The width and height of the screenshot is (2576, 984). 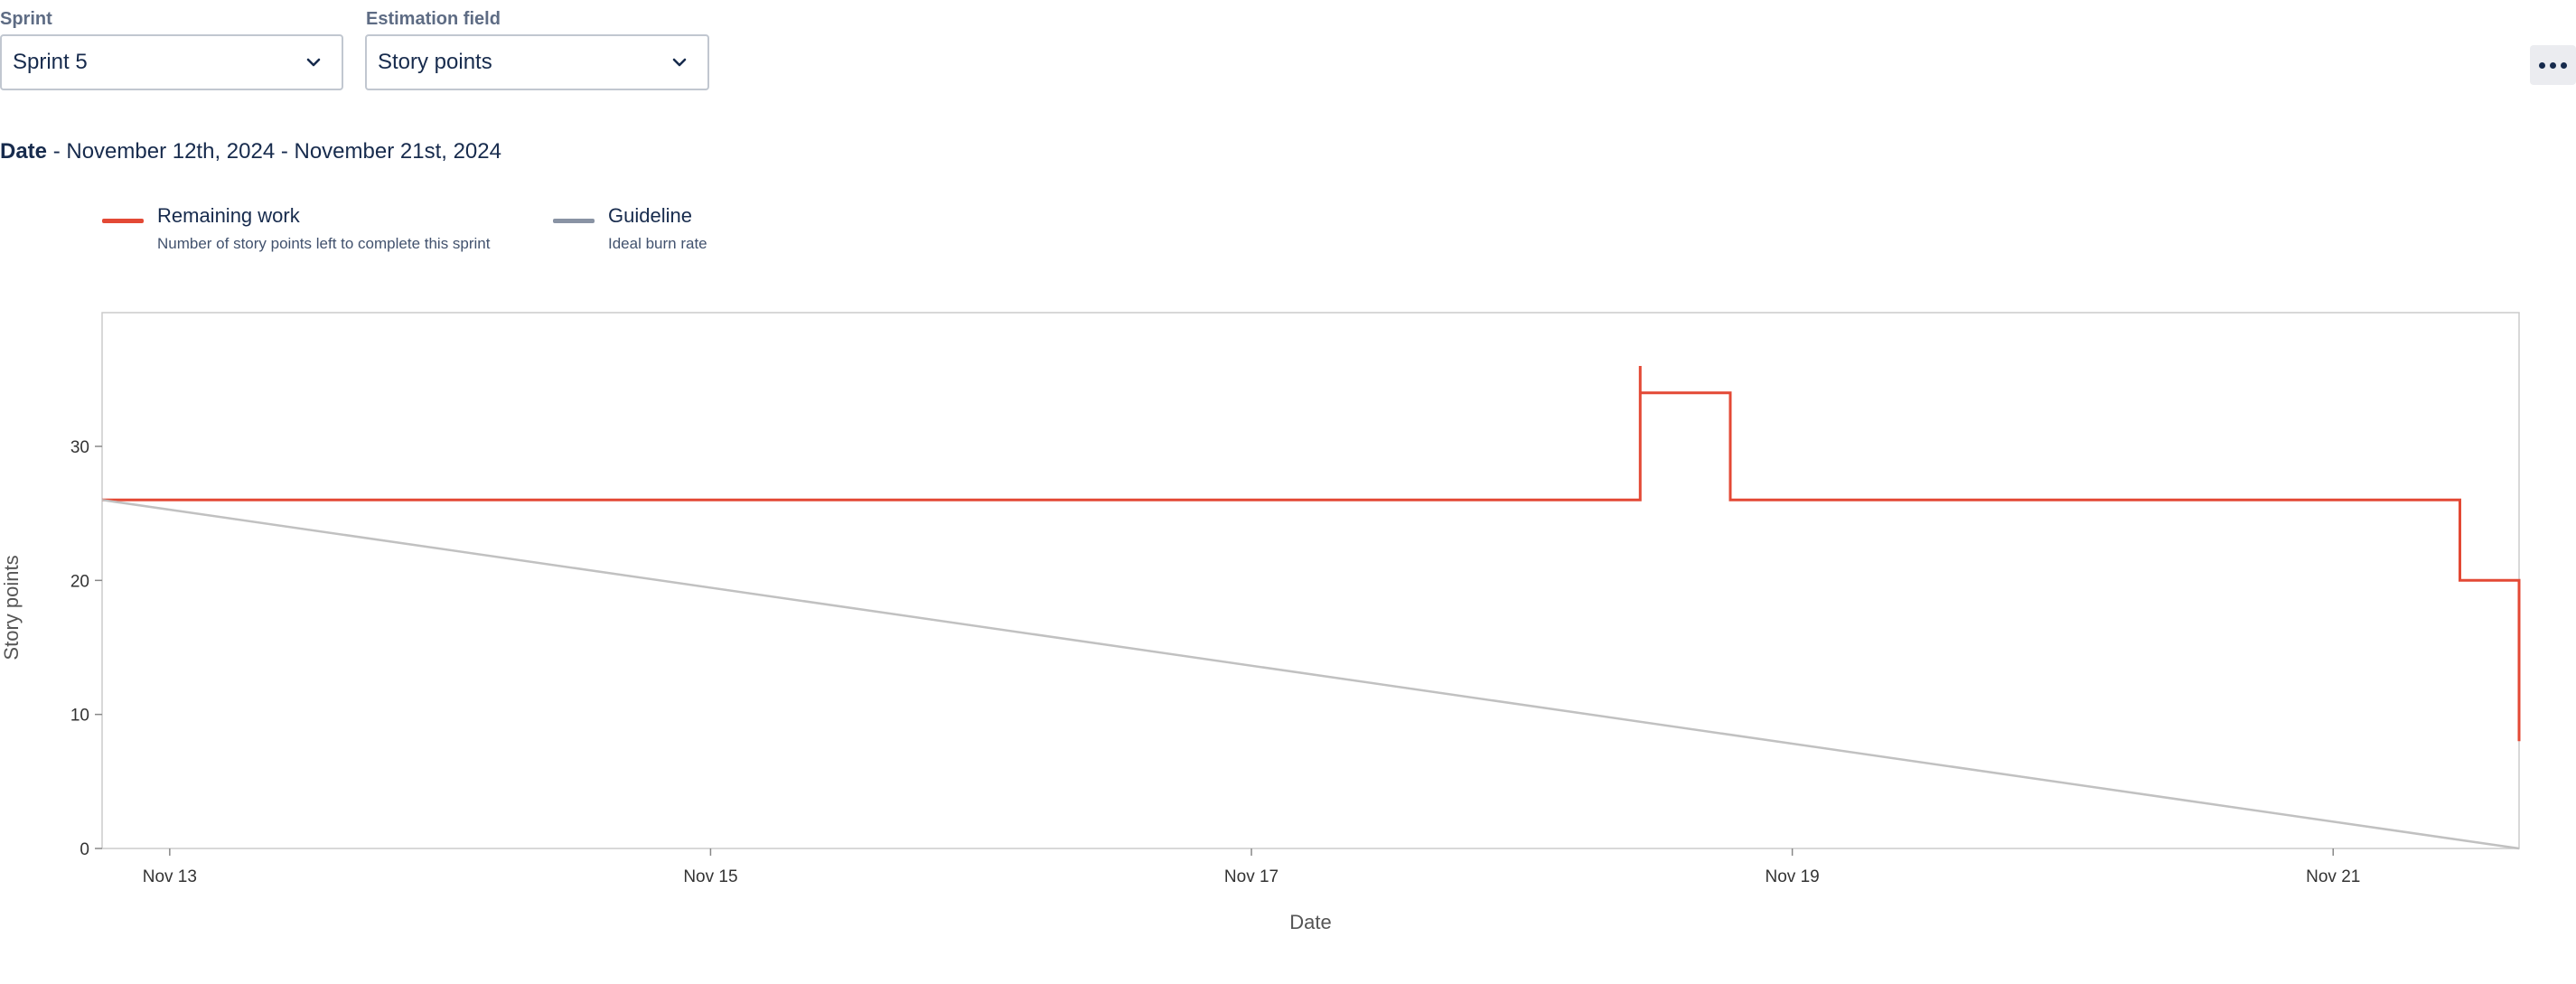 I want to click on x-tick-label: Nov 13, so click(x=170, y=876).